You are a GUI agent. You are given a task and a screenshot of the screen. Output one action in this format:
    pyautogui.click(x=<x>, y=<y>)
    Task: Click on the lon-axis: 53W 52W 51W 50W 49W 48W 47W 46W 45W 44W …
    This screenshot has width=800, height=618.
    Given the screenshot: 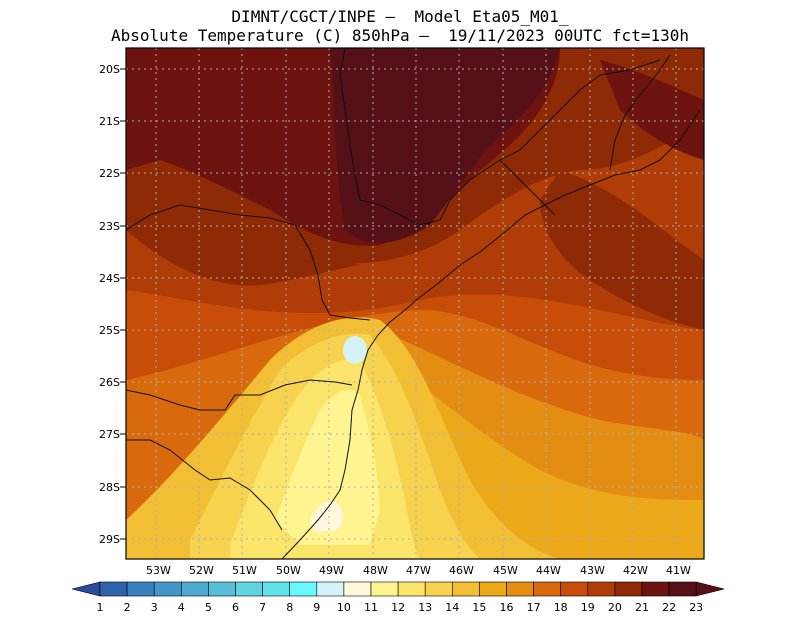 What is the action you would take?
    pyautogui.click(x=418, y=570)
    